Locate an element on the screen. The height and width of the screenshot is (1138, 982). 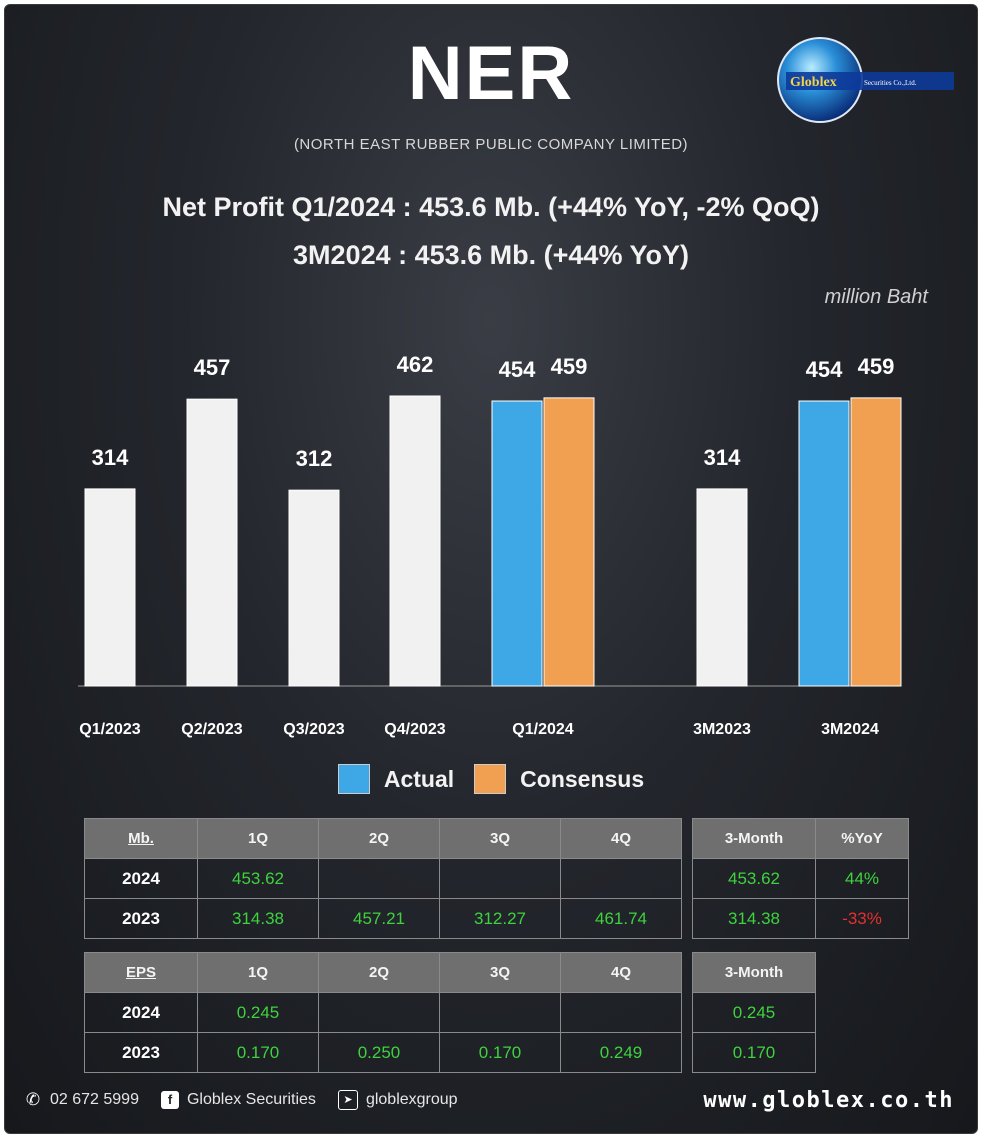
phone-number: 02 672 5999 is located at coordinates (94, 1099).